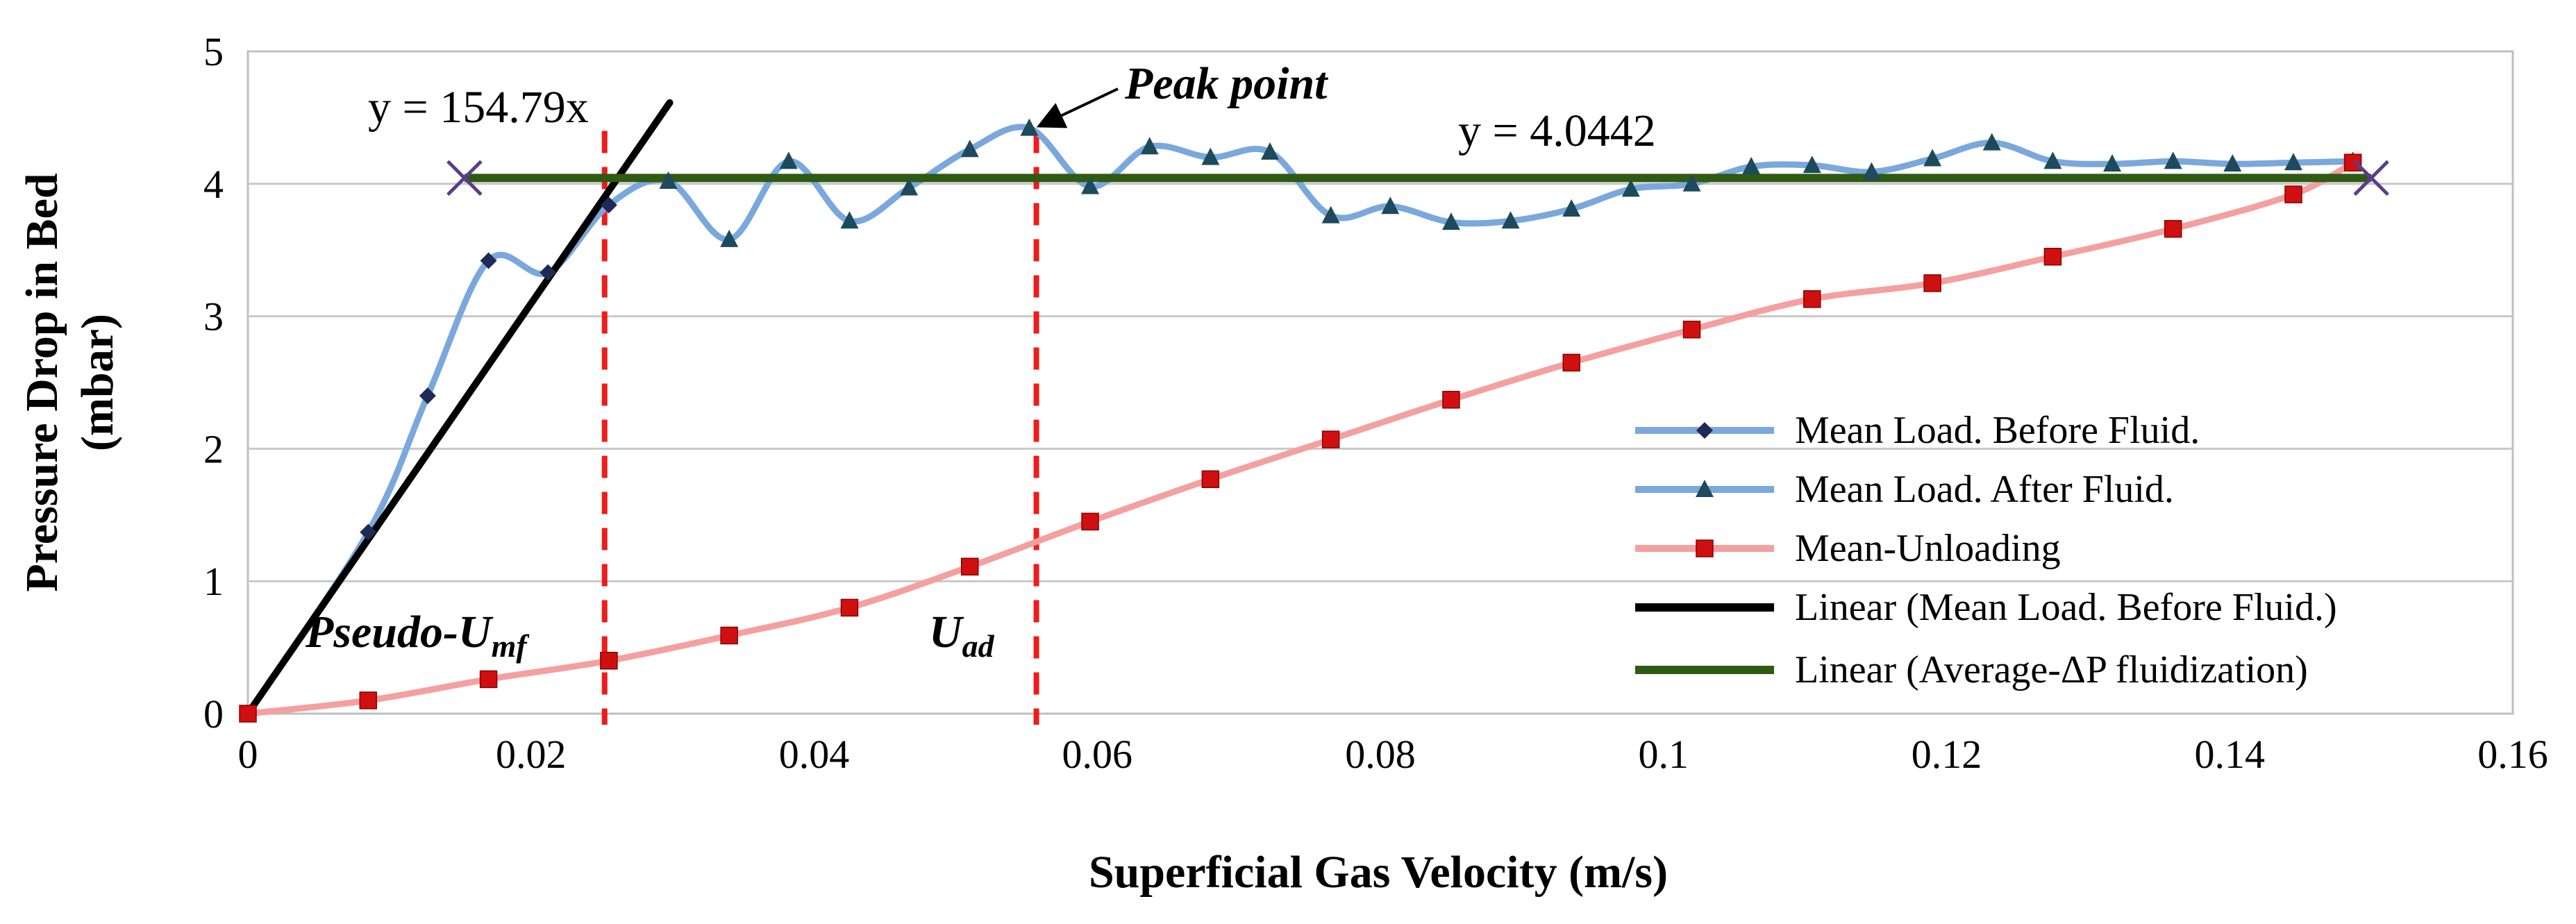 The image size is (2576, 924). Describe the element at coordinates (1380, 755) in the screenshot. I see `x-tick-label: 0.08` at that location.